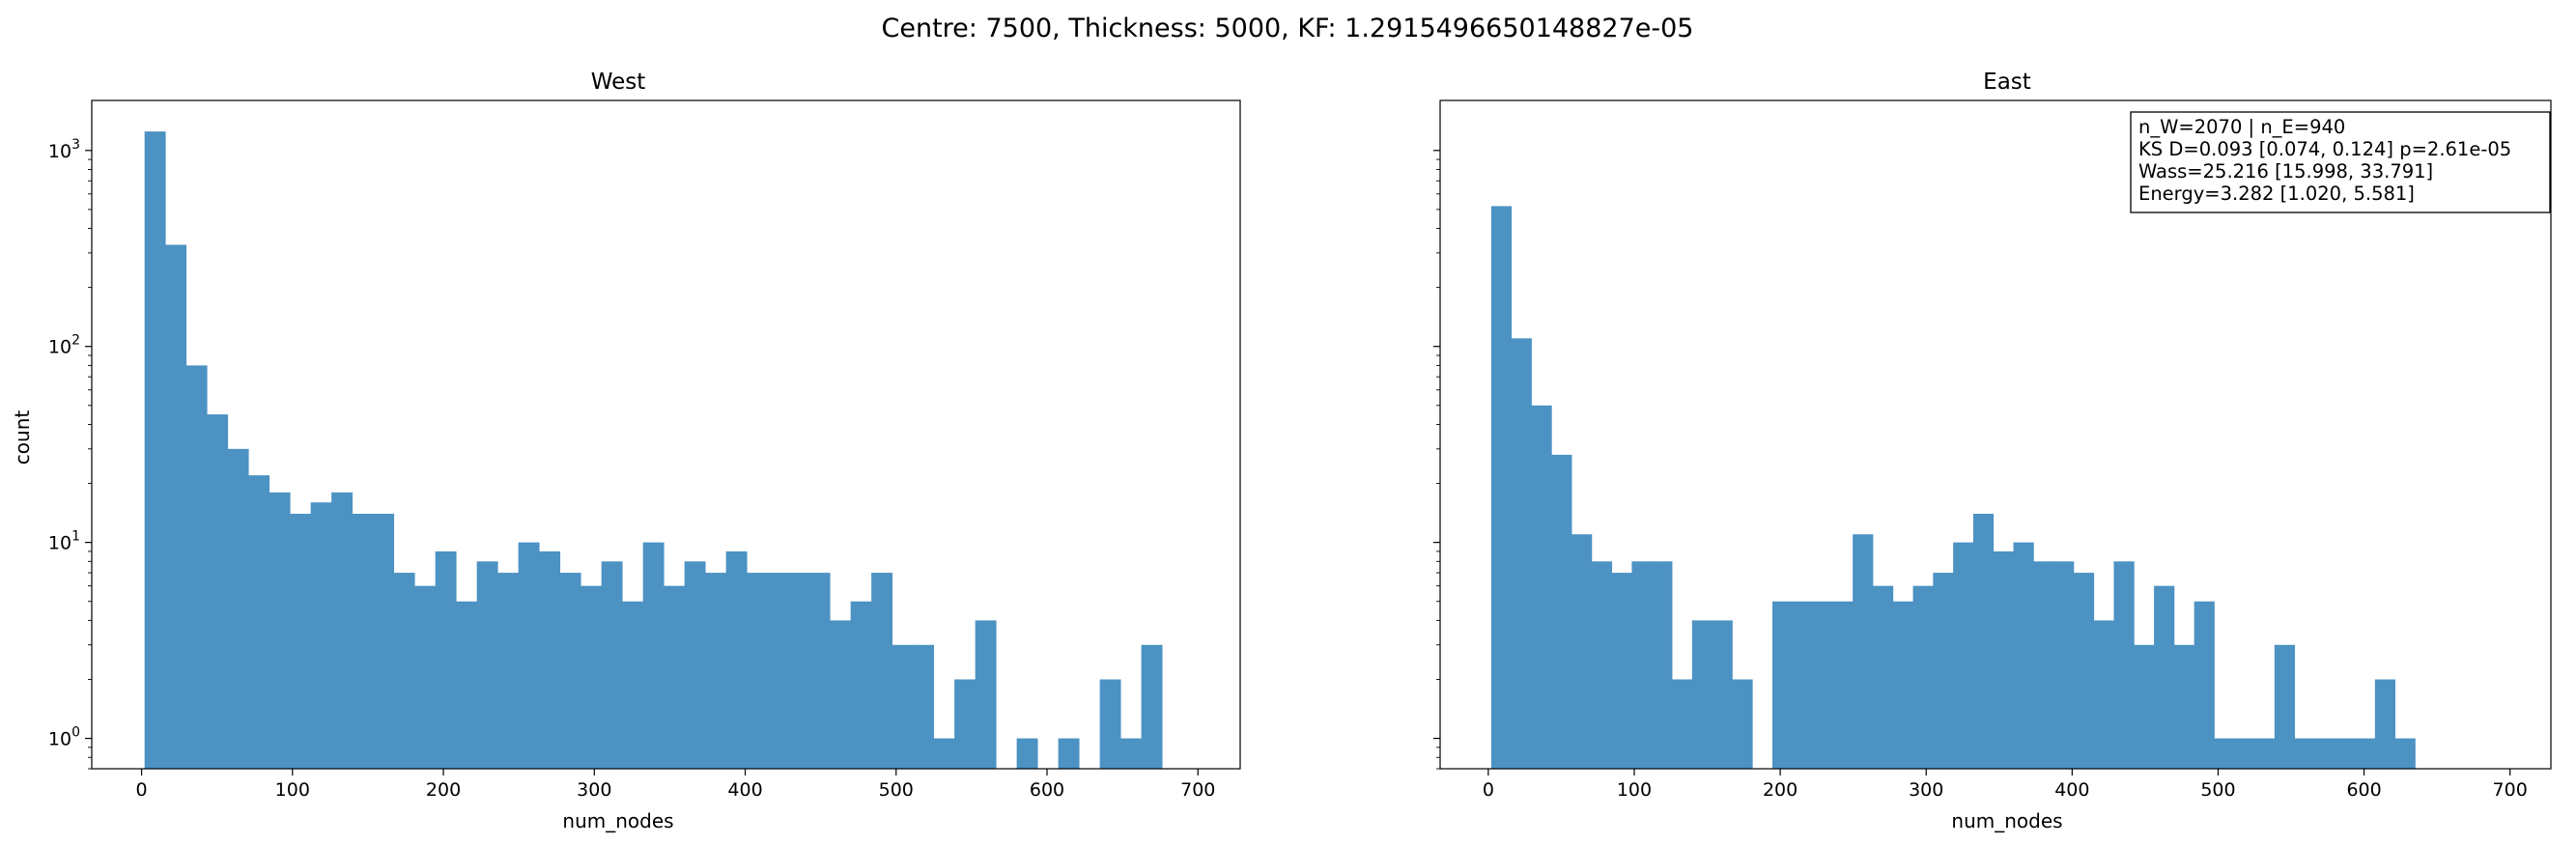 This screenshot has width=2576, height=846. What do you see at coordinates (1436, 460) in the screenshot?
I see `panel-east-y-axis` at bounding box center [1436, 460].